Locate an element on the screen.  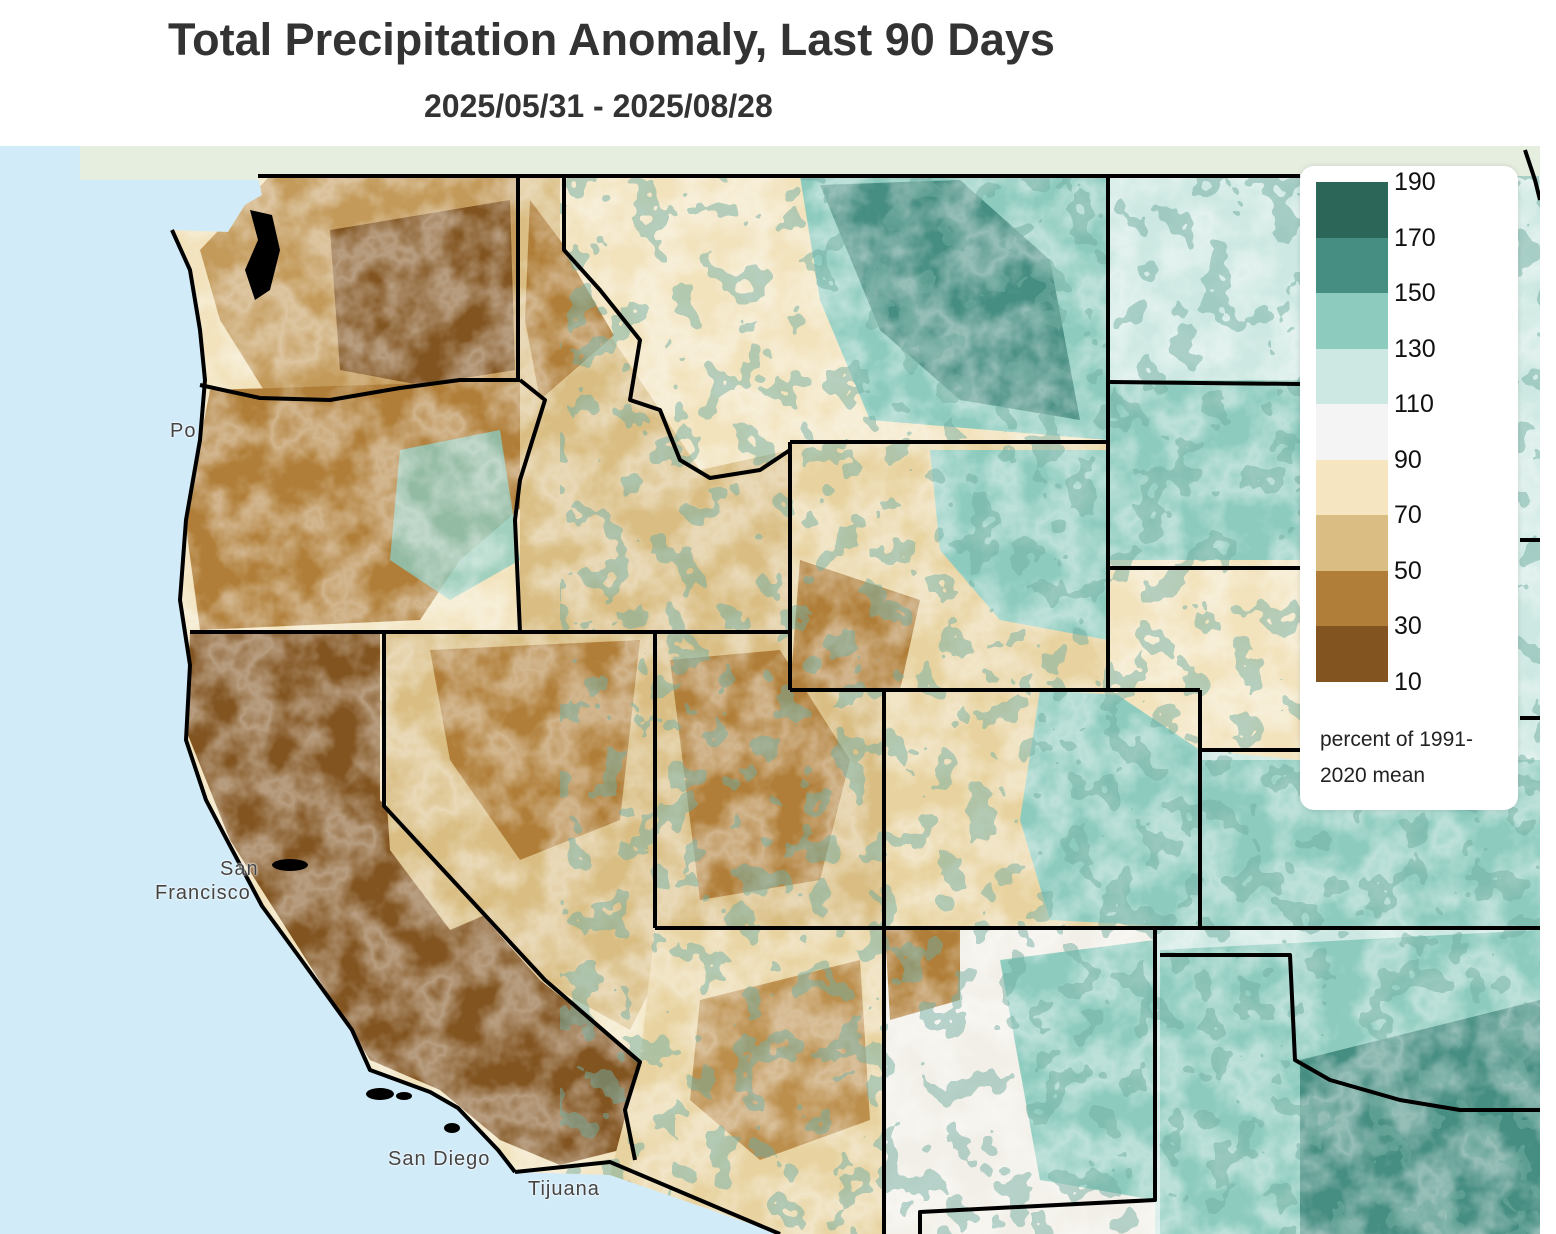
legend-color-scale is located at coordinates (1352, 432).